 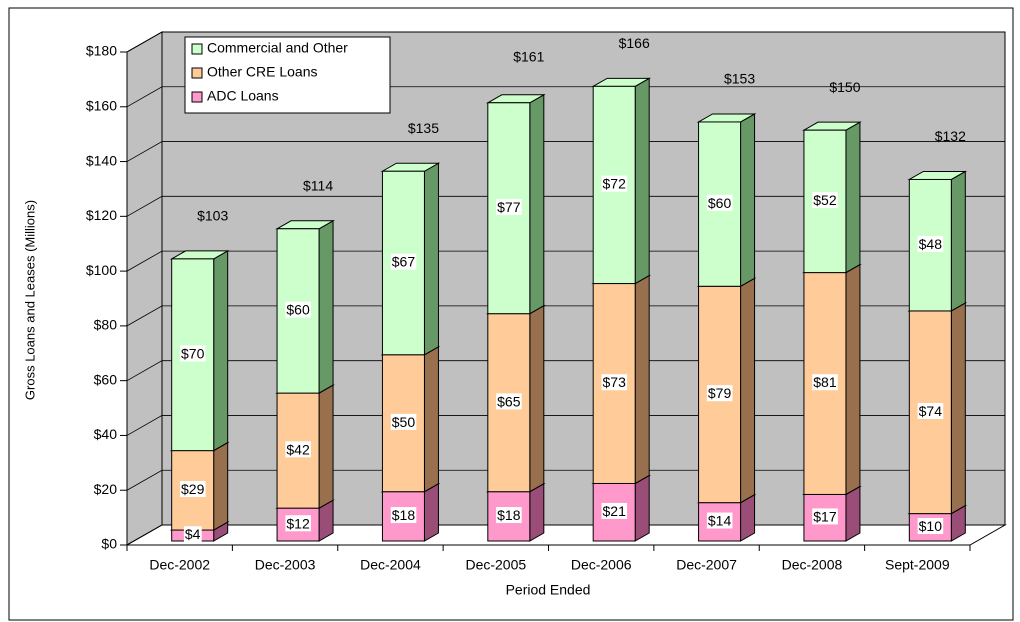 I want to click on x-tick-label: Dec-2002, so click(x=179, y=565).